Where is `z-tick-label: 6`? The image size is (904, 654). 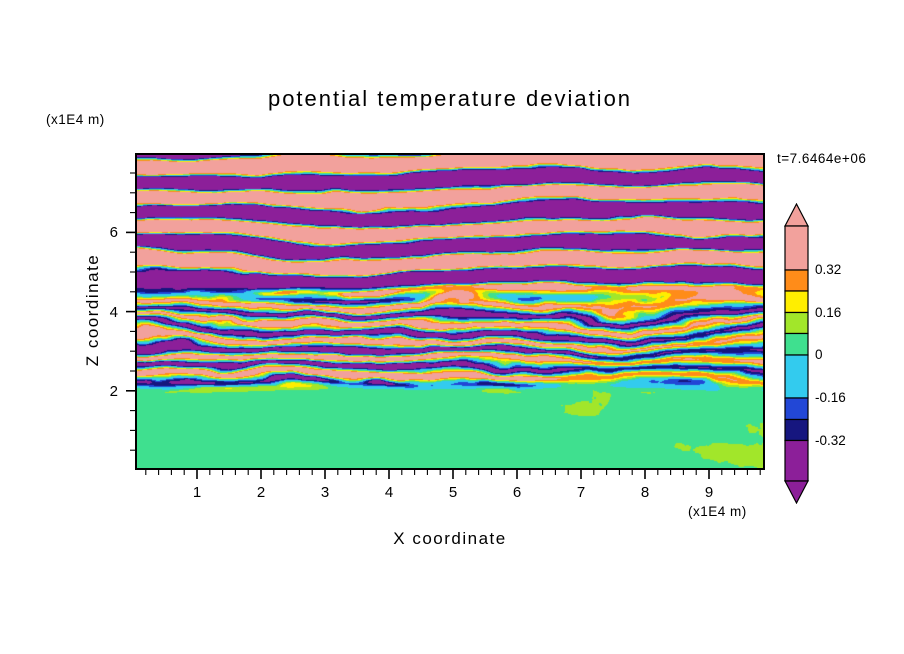
z-tick-label: 6 is located at coordinates (113, 233).